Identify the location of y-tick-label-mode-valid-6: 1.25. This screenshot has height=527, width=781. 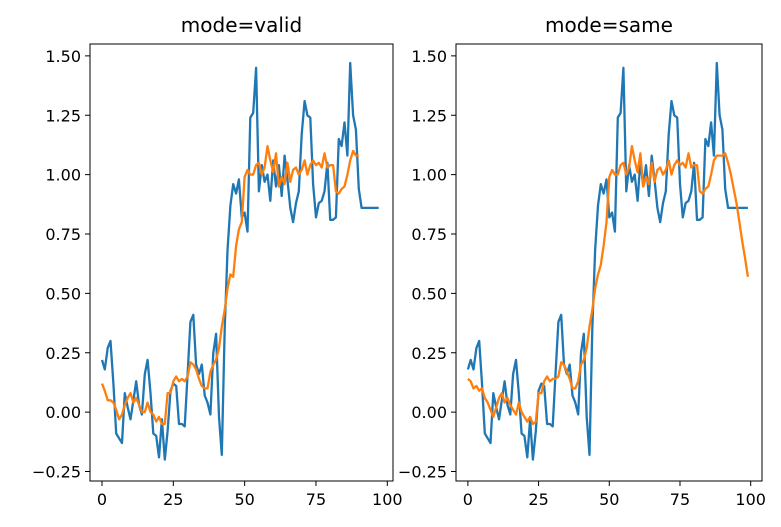
(63, 115).